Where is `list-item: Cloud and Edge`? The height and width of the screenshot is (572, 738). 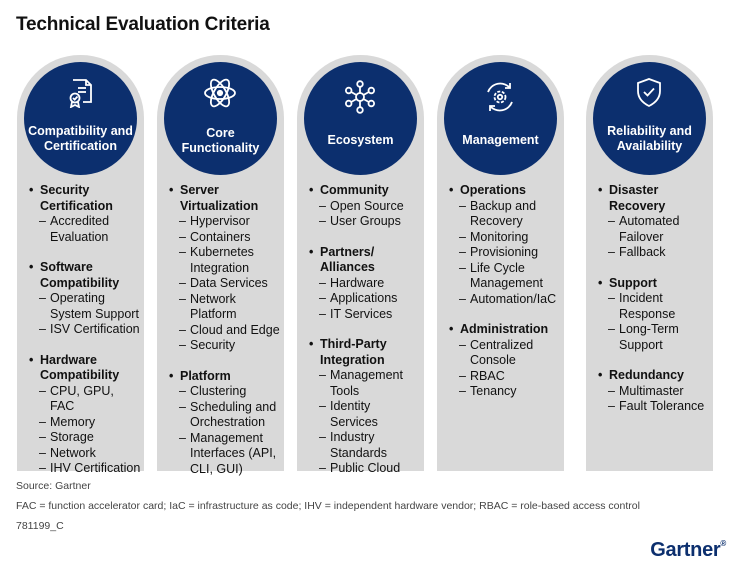
list-item: Cloud and Edge is located at coordinates (225, 331).